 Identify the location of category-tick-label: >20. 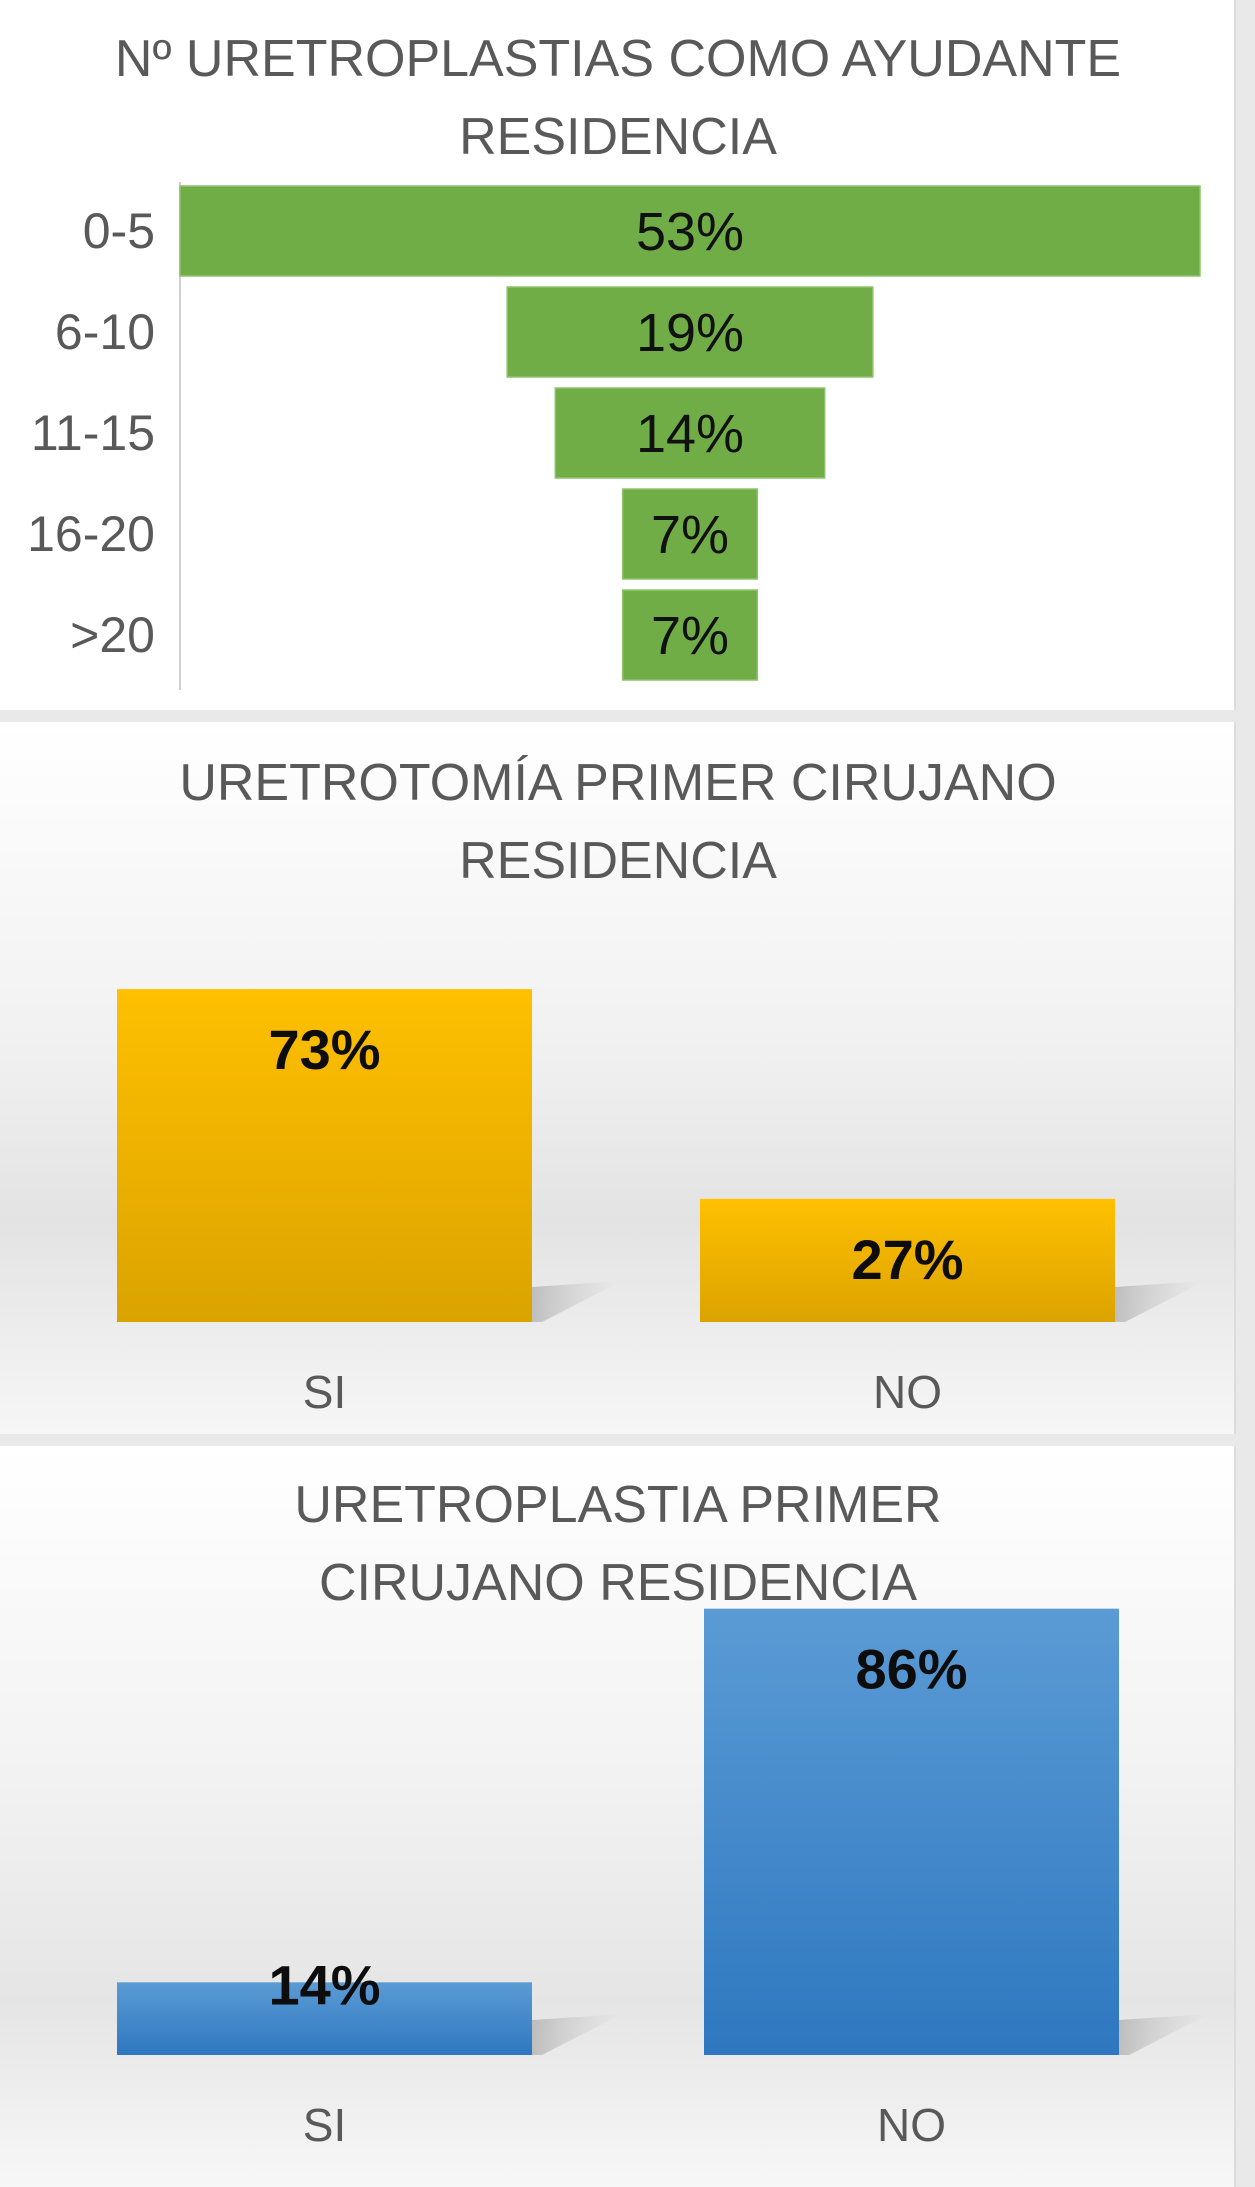
(112, 635).